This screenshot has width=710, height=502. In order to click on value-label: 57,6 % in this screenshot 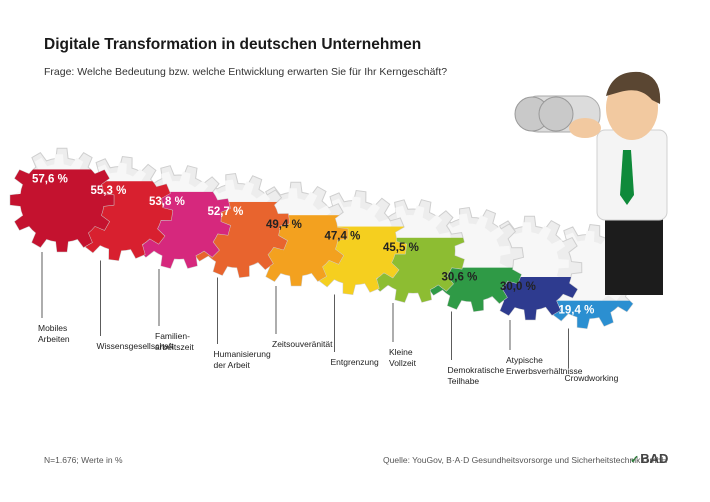, I will do `click(50, 179)`.